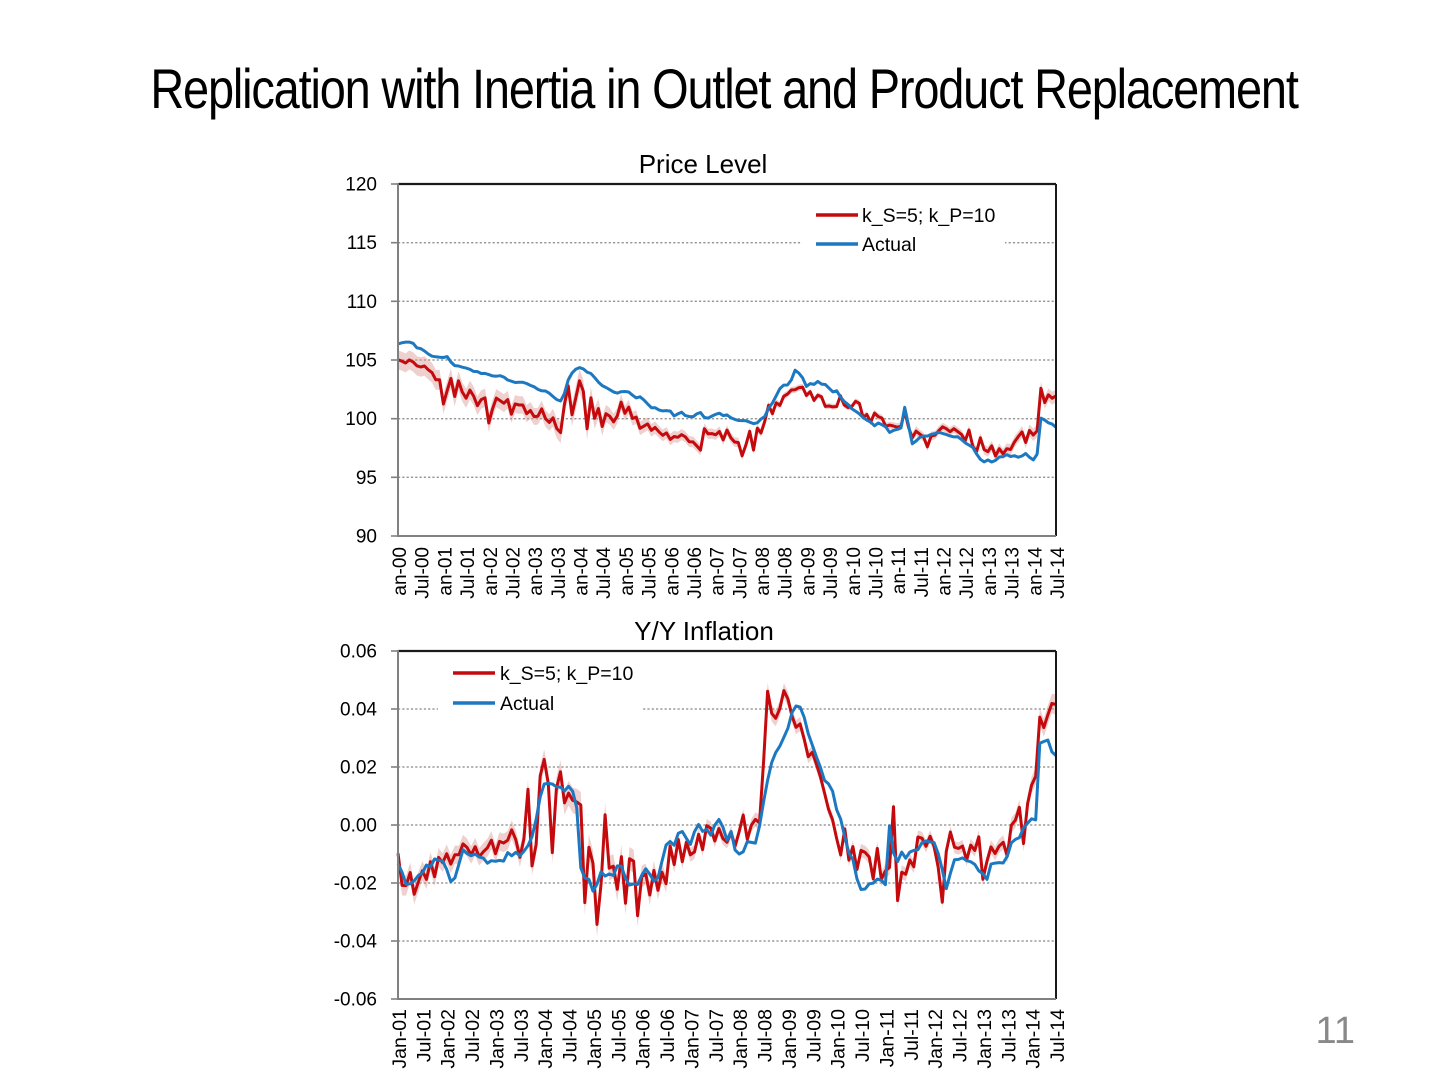 Image resolution: width=1440 pixels, height=1080 pixels. Describe the element at coordinates (445, 571) in the screenshot. I see `svg-text: an-01` at that location.